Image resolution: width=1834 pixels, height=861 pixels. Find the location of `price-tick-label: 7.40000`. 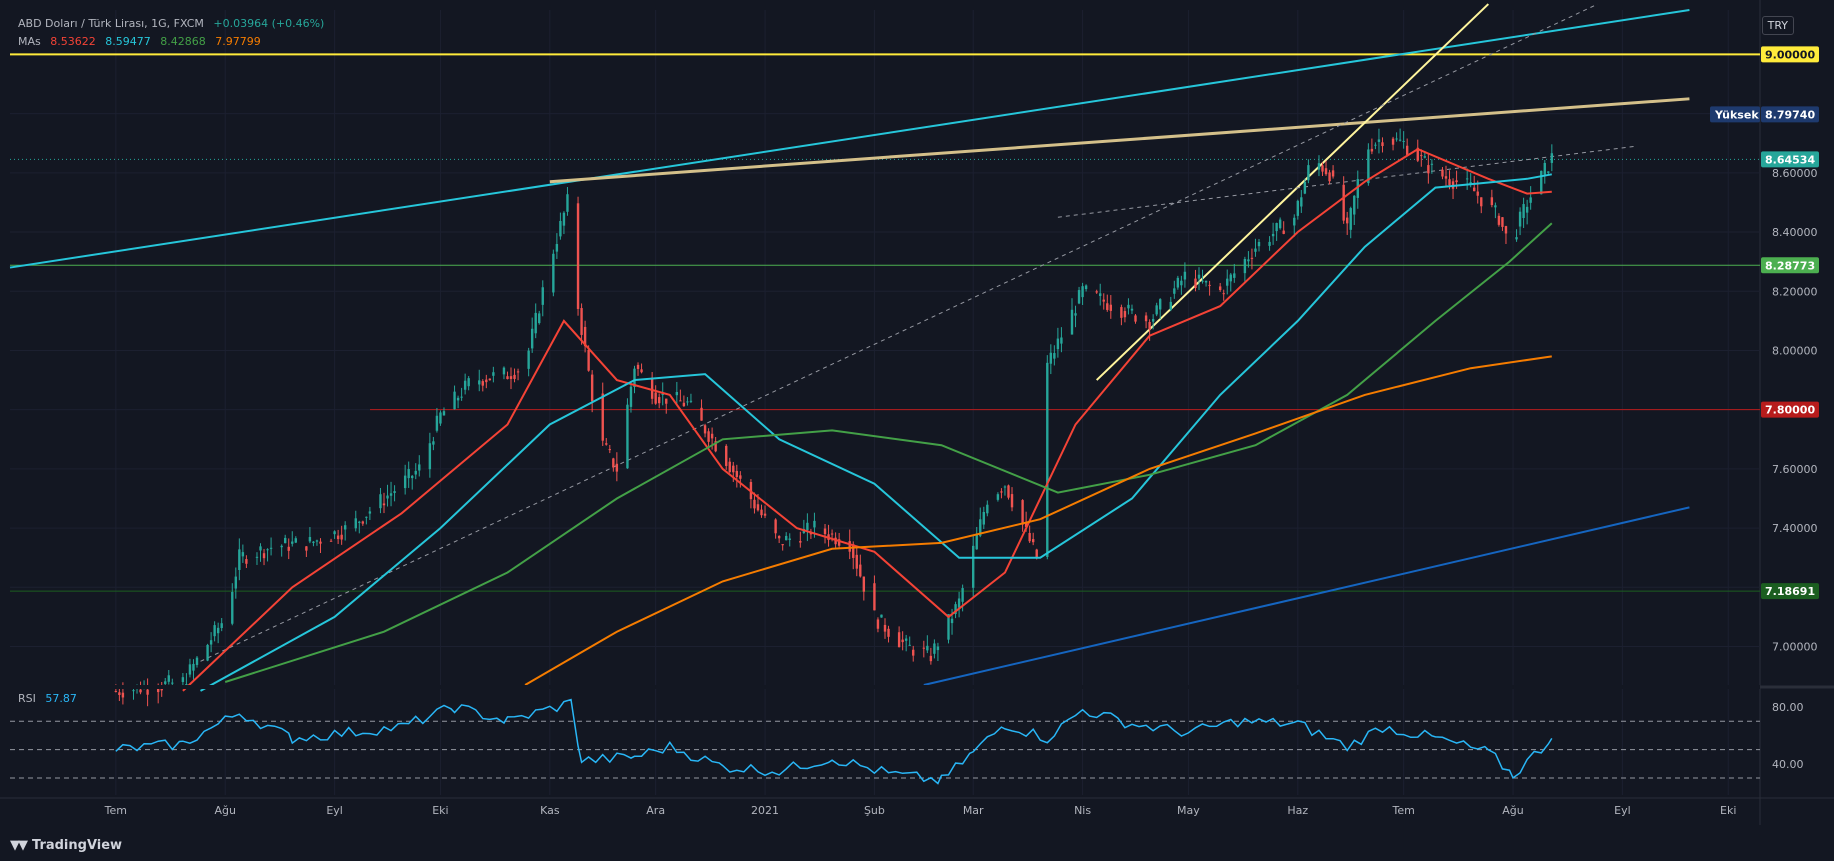

price-tick-label: 7.40000 is located at coordinates (1795, 528).